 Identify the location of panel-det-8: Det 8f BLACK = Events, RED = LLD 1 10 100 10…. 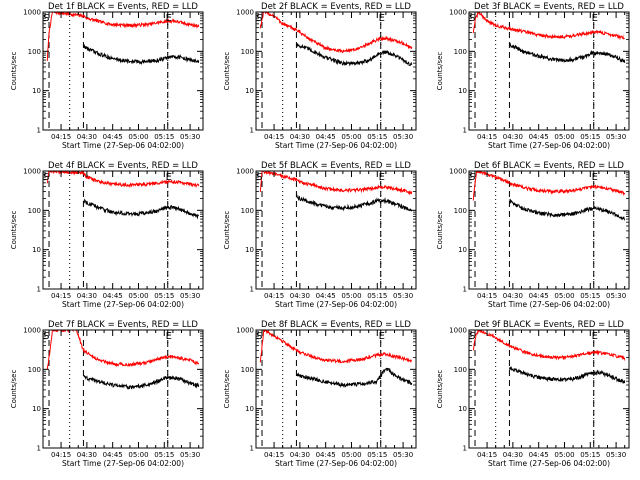
(320, 394).